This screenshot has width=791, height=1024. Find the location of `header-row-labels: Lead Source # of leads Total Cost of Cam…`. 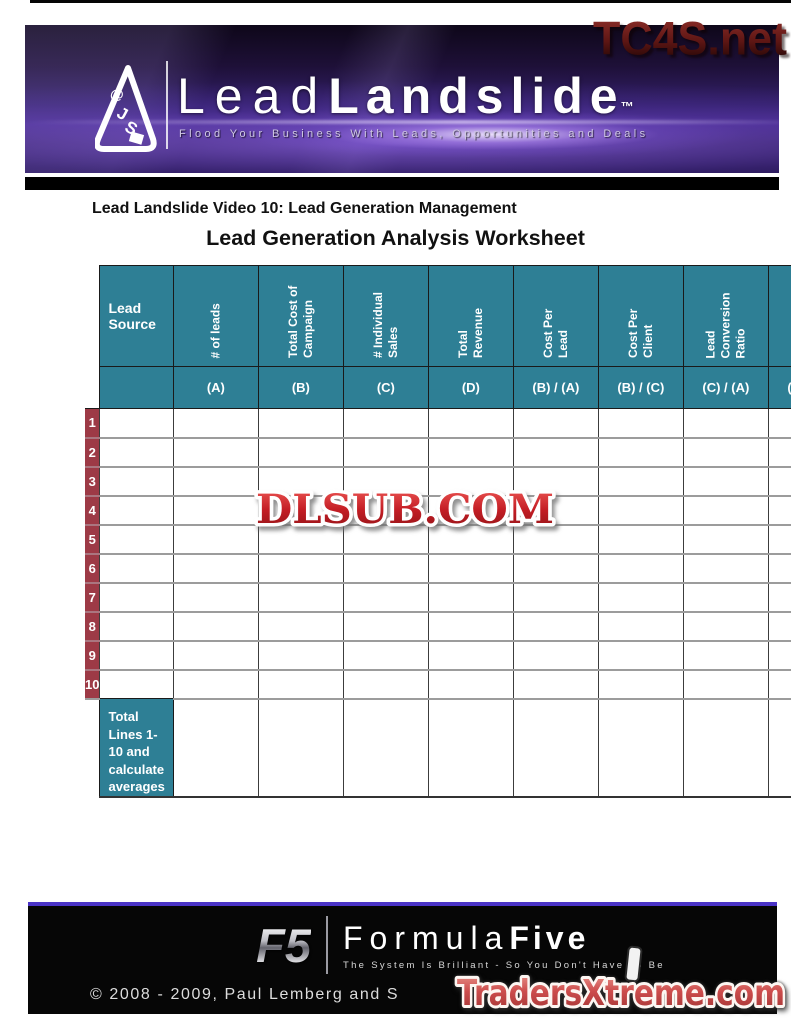

header-row-labels: Lead Source # of leads Total Cost of Cam… is located at coordinates (438, 316).